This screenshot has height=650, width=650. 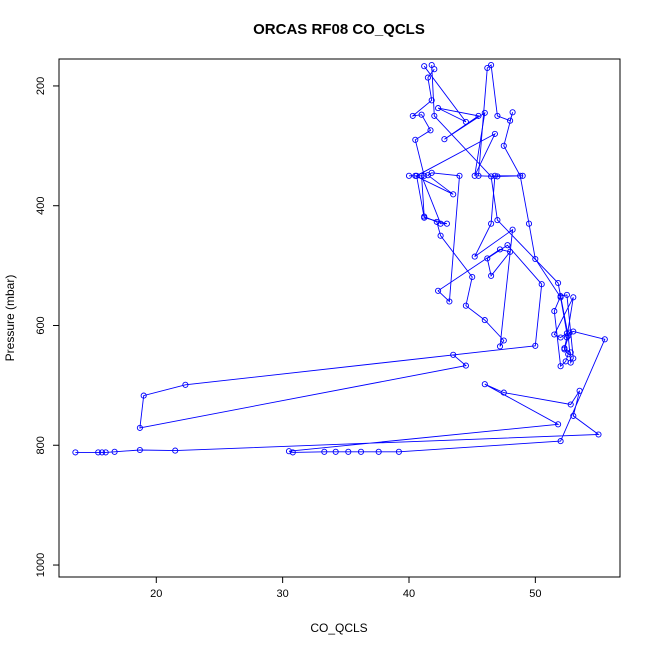 I want to click on y-axis: 200 400 600 800 1000, so click(x=47, y=327).